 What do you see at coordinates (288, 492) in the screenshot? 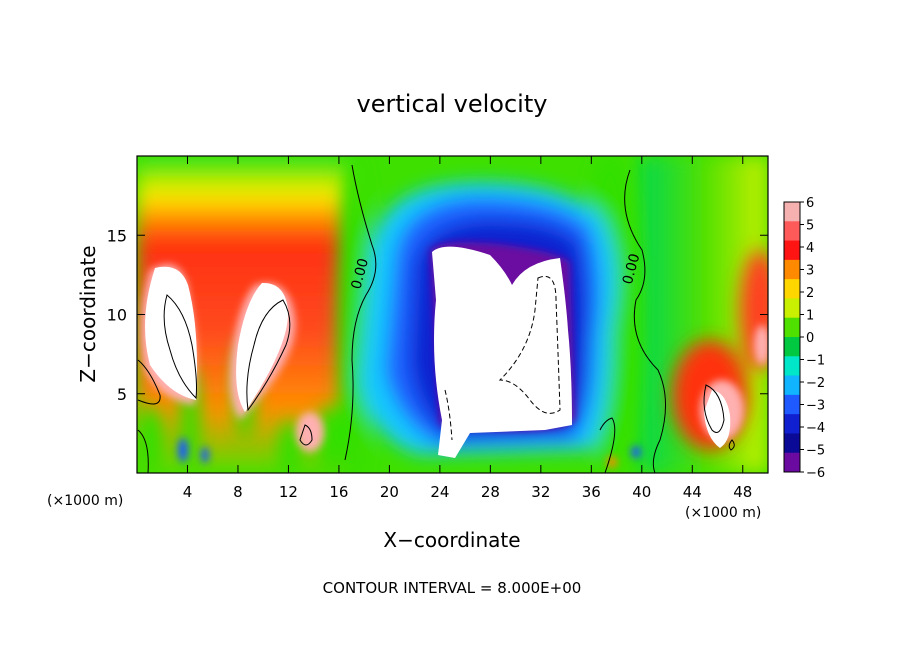
I see `x-tick-label: 12` at bounding box center [288, 492].